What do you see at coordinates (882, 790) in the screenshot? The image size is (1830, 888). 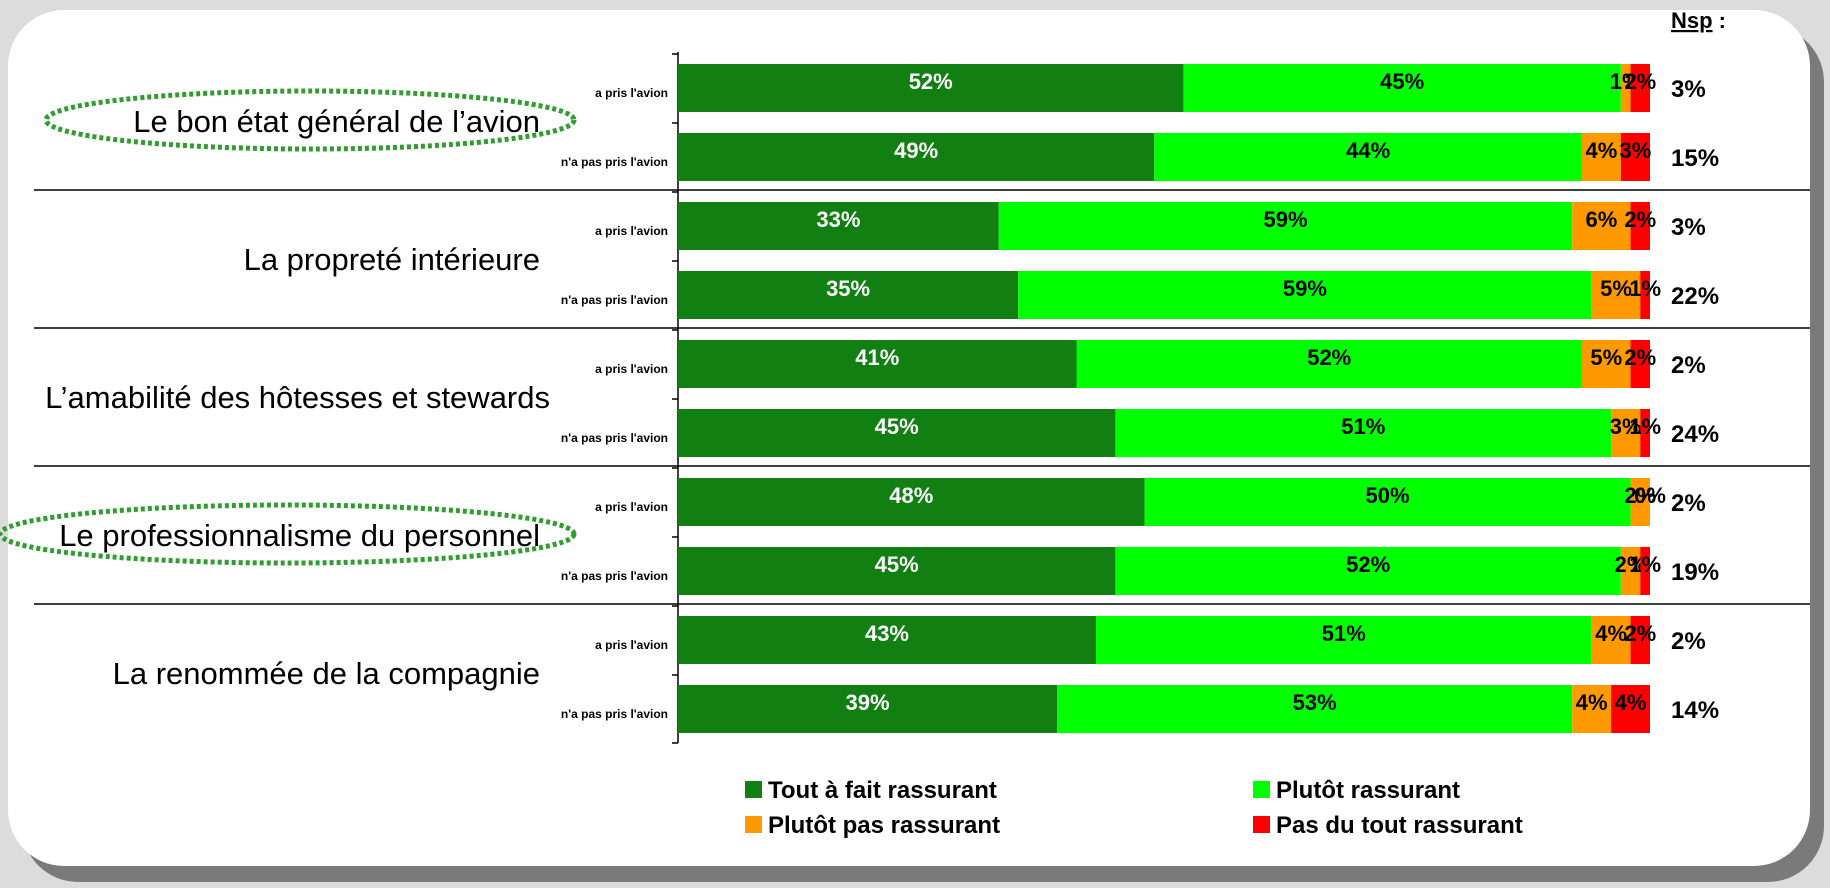 I see `legend-label: Tout à fait rassurant` at bounding box center [882, 790].